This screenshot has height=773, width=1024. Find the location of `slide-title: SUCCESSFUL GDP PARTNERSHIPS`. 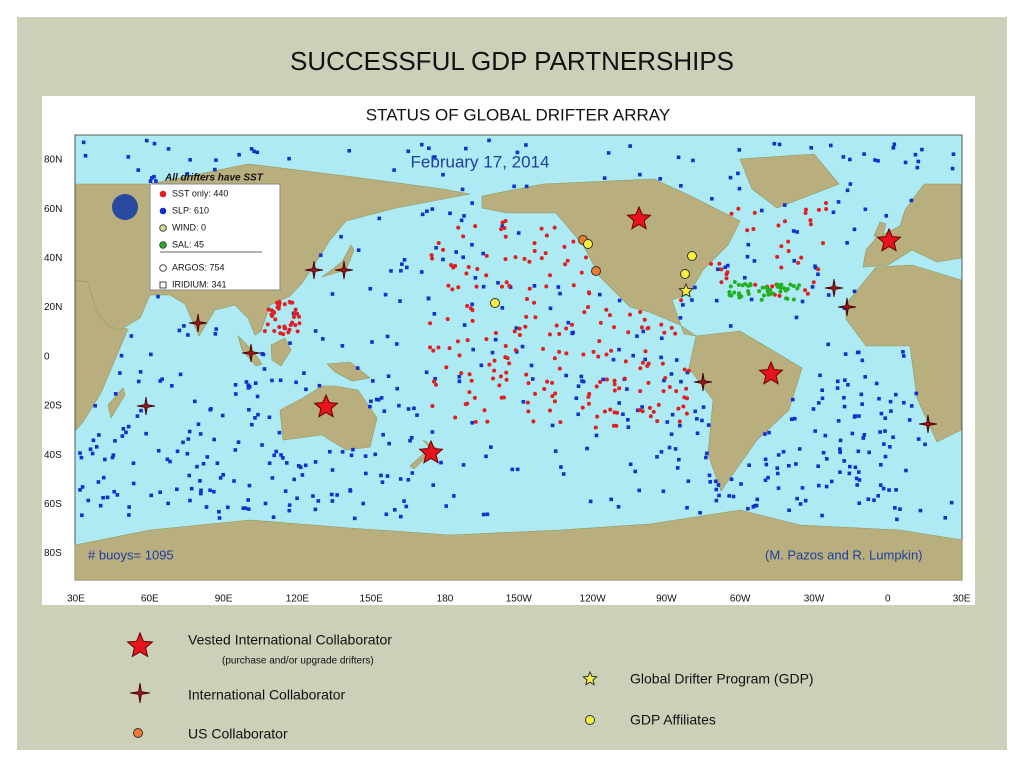

slide-title: SUCCESSFUL GDP PARTNERSHIPS is located at coordinates (512, 61).